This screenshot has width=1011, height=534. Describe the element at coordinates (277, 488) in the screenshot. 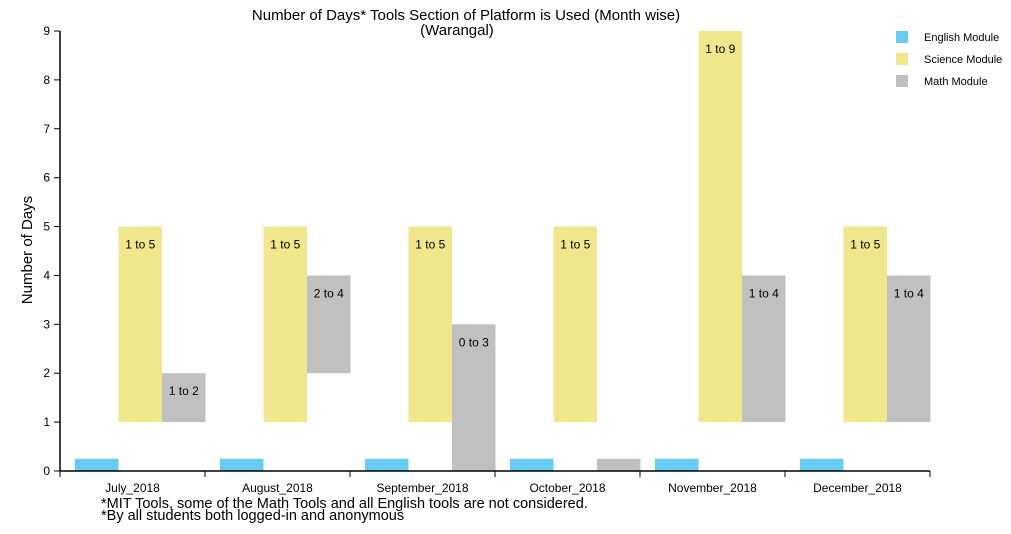

I see `x-tick-label: August_2018` at that location.